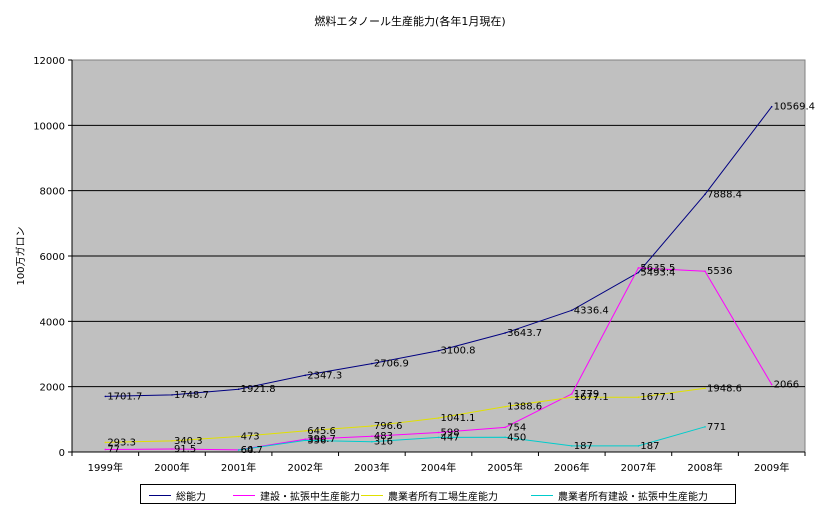 The image size is (821, 510). What do you see at coordinates (305, 467) in the screenshot?
I see `x-tick-label: 2002年` at bounding box center [305, 467].